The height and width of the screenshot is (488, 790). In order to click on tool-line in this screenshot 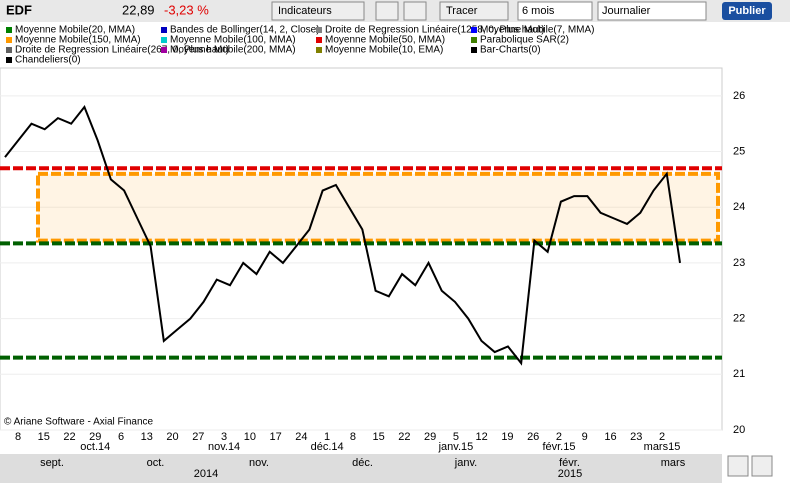, I will do `click(387, 11)`.